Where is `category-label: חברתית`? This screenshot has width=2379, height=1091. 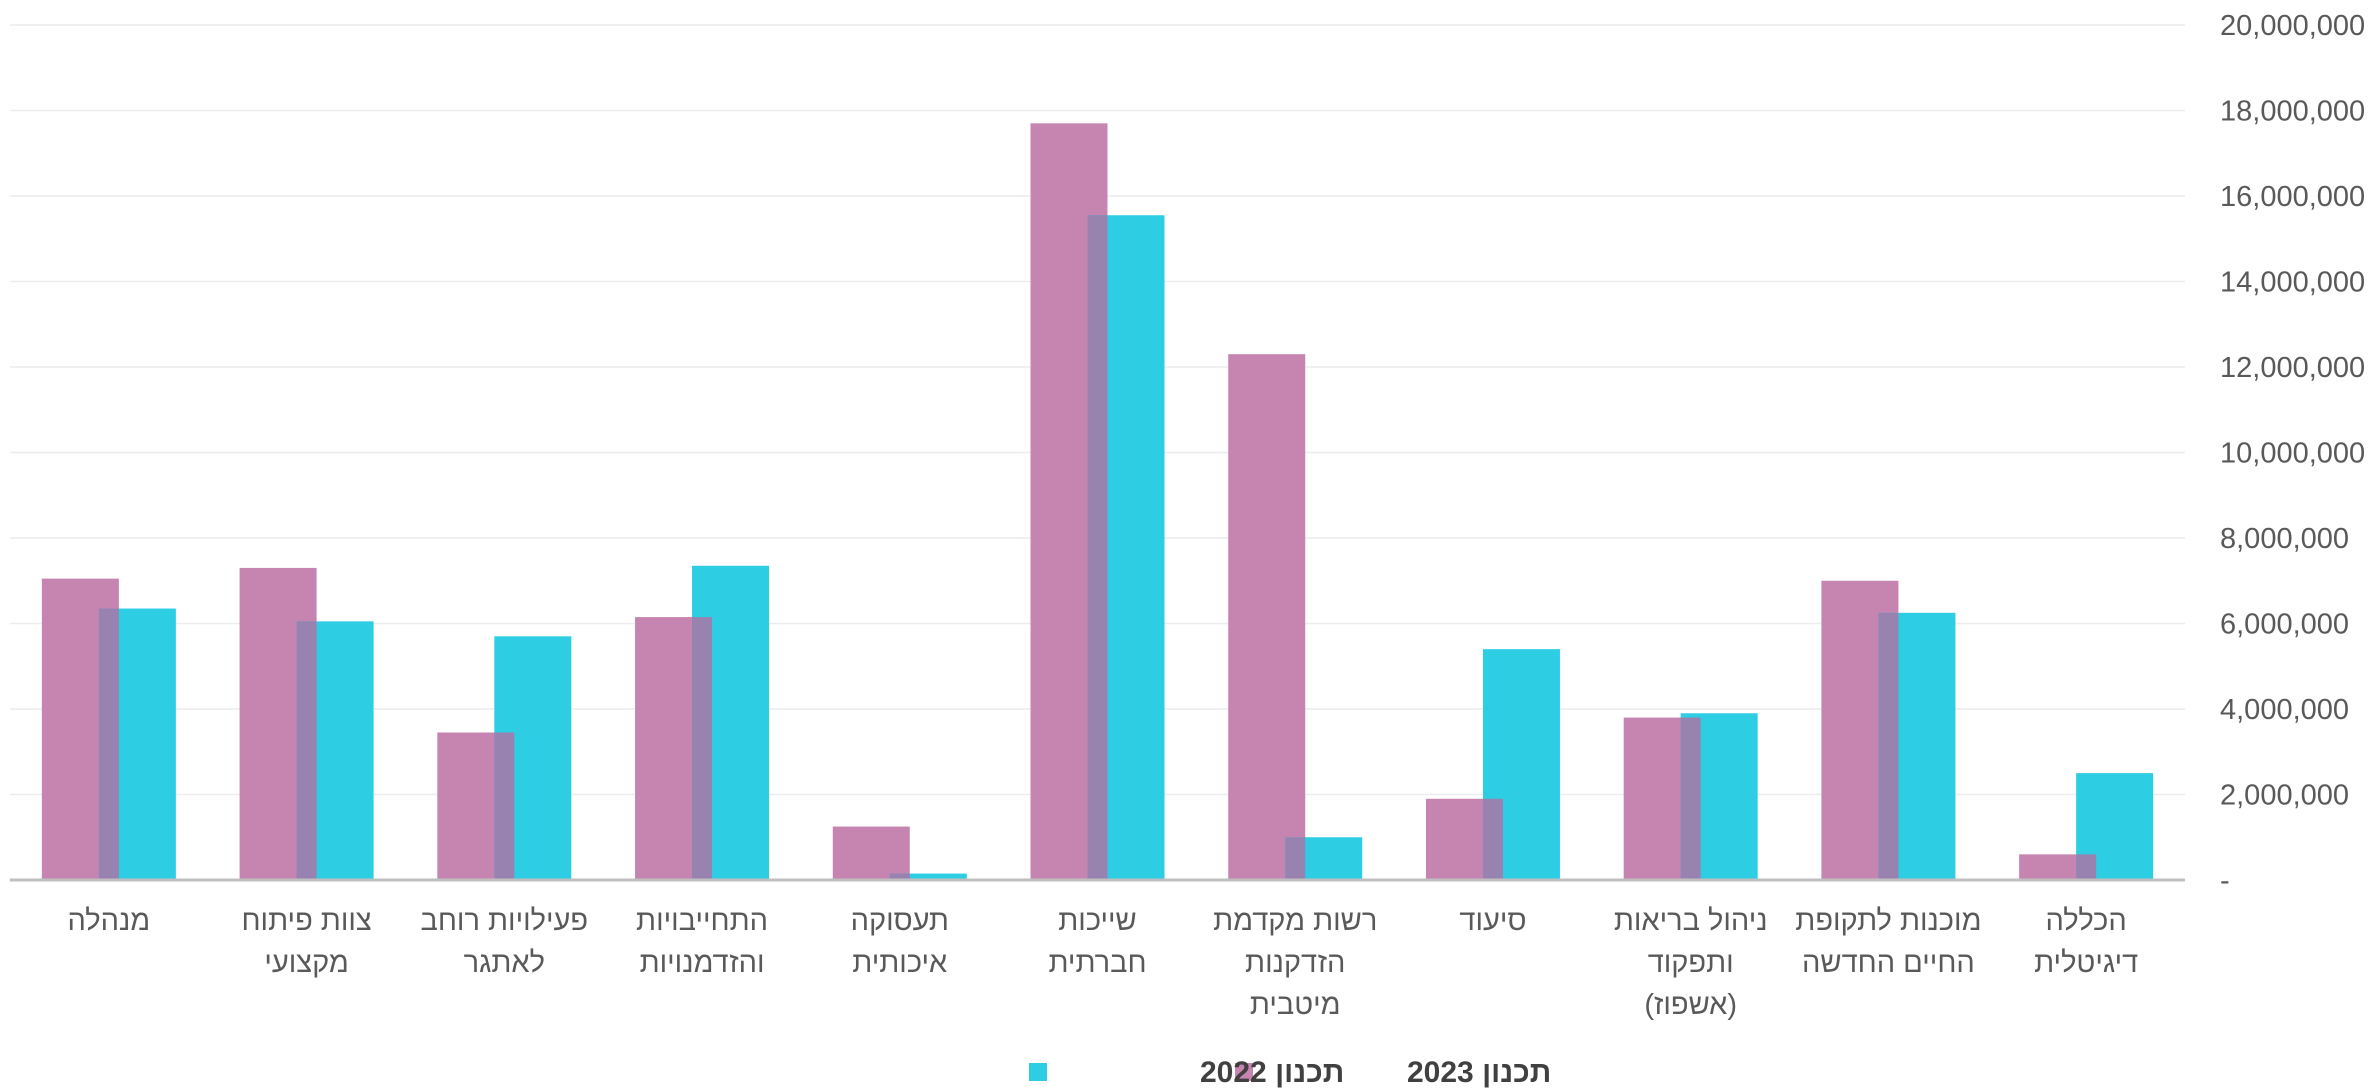
category-label: חברתית is located at coordinates (1097, 963).